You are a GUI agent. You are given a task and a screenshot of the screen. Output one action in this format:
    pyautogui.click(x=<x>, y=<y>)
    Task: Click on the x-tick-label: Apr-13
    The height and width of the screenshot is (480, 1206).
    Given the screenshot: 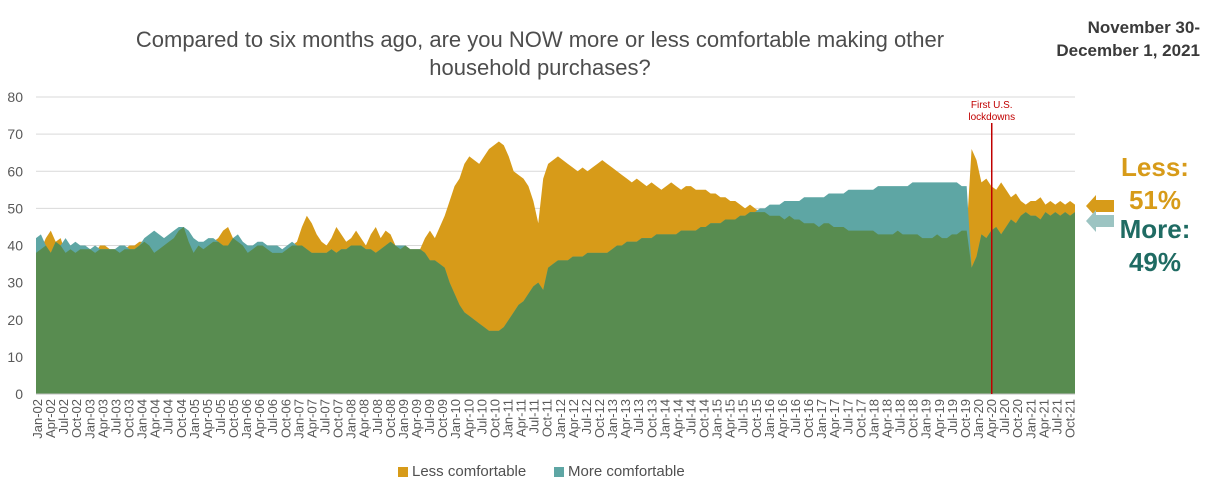 What is the action you would take?
    pyautogui.click(x=625, y=418)
    